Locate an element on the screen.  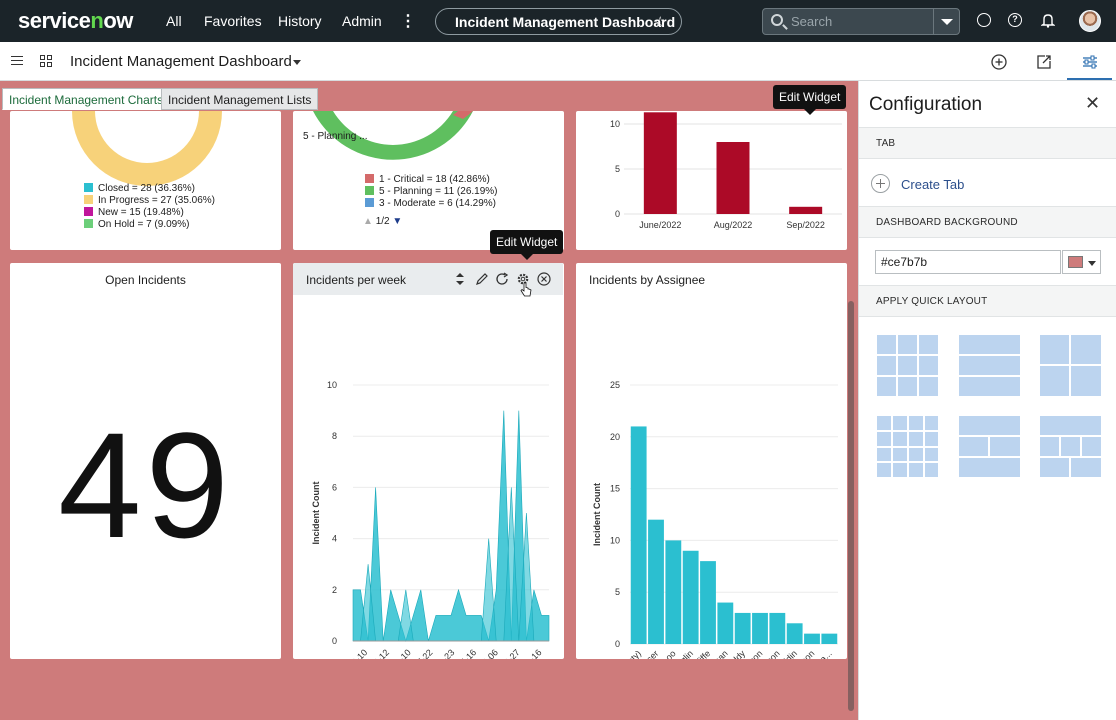
legend-item: Closed = 28 (36.36%) is located at coordinates (139, 188).